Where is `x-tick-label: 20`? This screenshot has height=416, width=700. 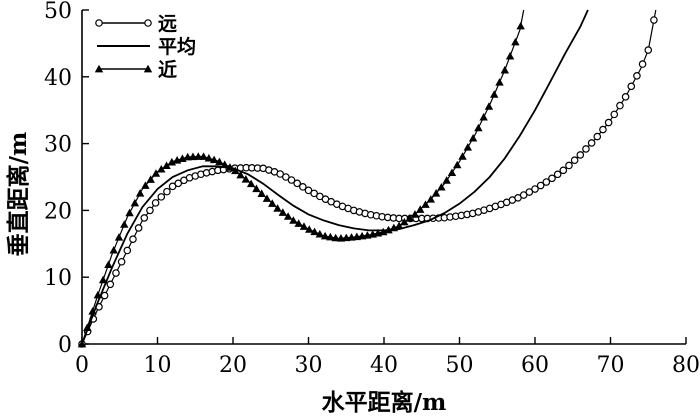 x-tick-label: 20 is located at coordinates (233, 365).